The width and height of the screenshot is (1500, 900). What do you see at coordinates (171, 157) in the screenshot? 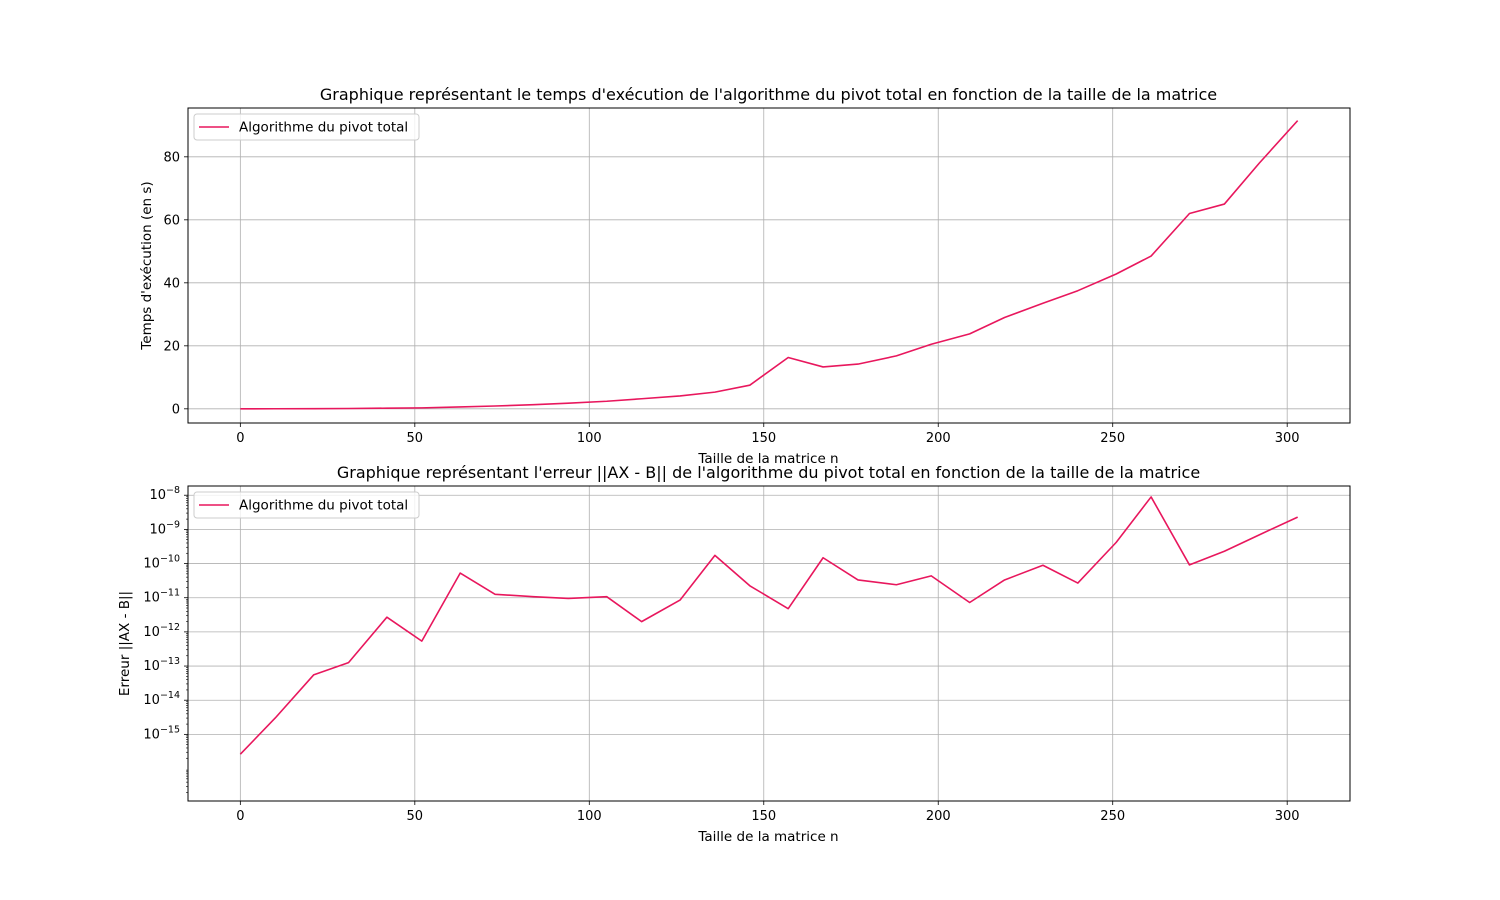
I see `y-tick-label: 80` at bounding box center [171, 157].